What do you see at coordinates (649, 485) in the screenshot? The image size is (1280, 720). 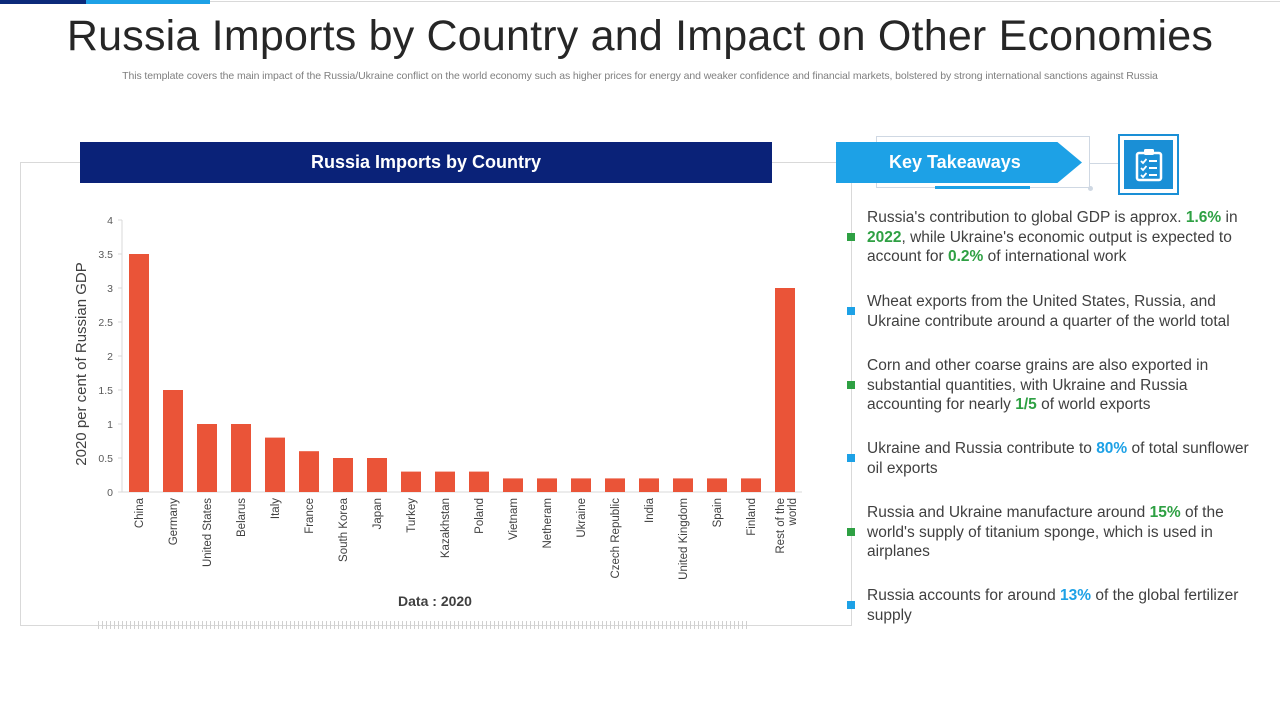 I see `bar-india` at bounding box center [649, 485].